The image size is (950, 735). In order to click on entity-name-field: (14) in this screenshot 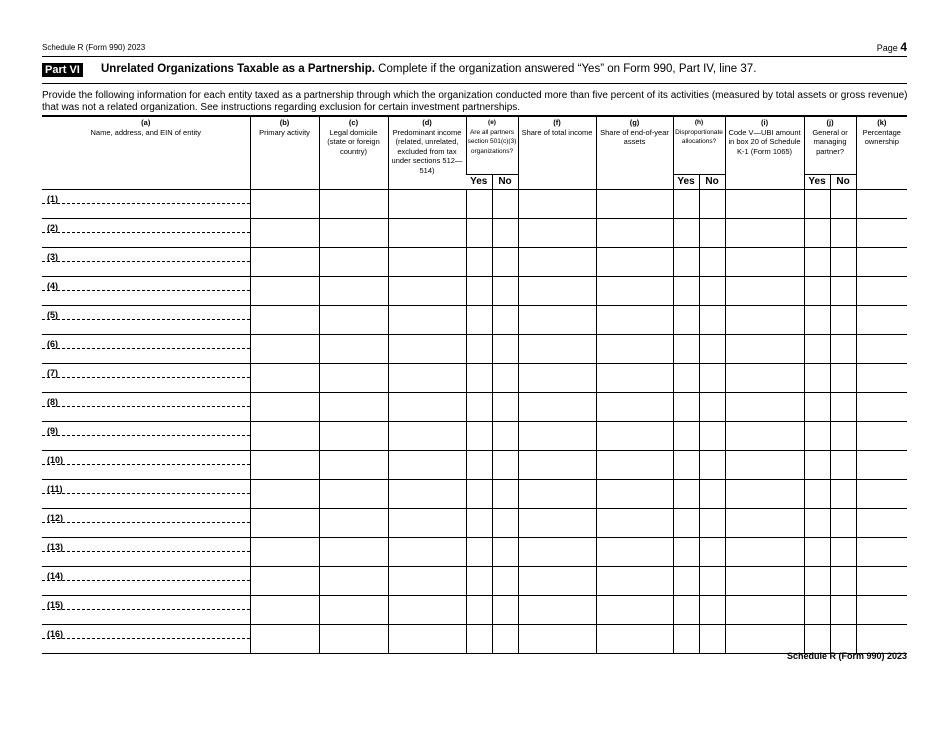, I will do `click(146, 581)`.